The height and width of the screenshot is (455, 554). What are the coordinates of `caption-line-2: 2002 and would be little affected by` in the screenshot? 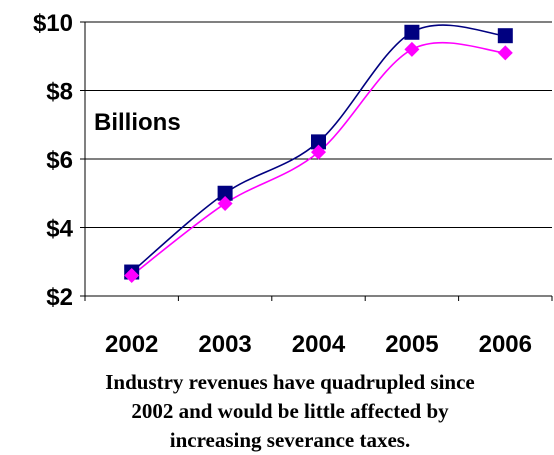 It's located at (290, 411).